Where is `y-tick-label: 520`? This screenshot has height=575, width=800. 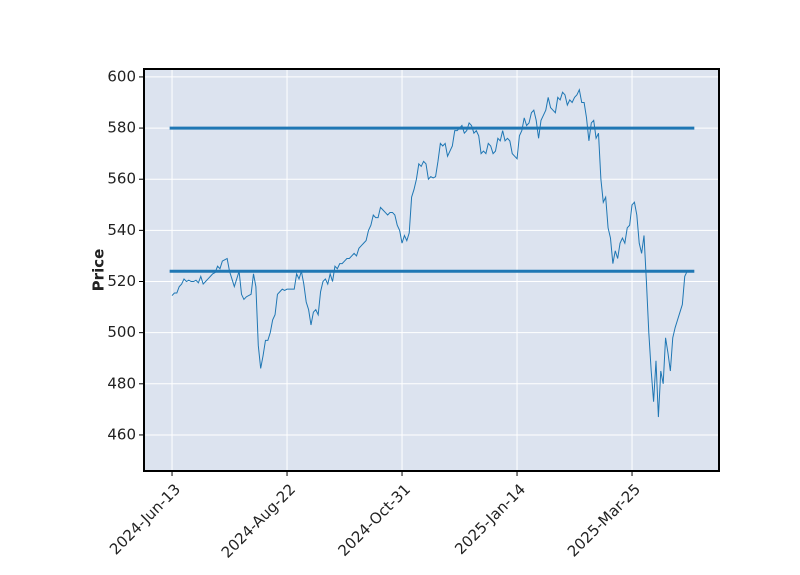 y-tick-label: 520 is located at coordinates (121, 281).